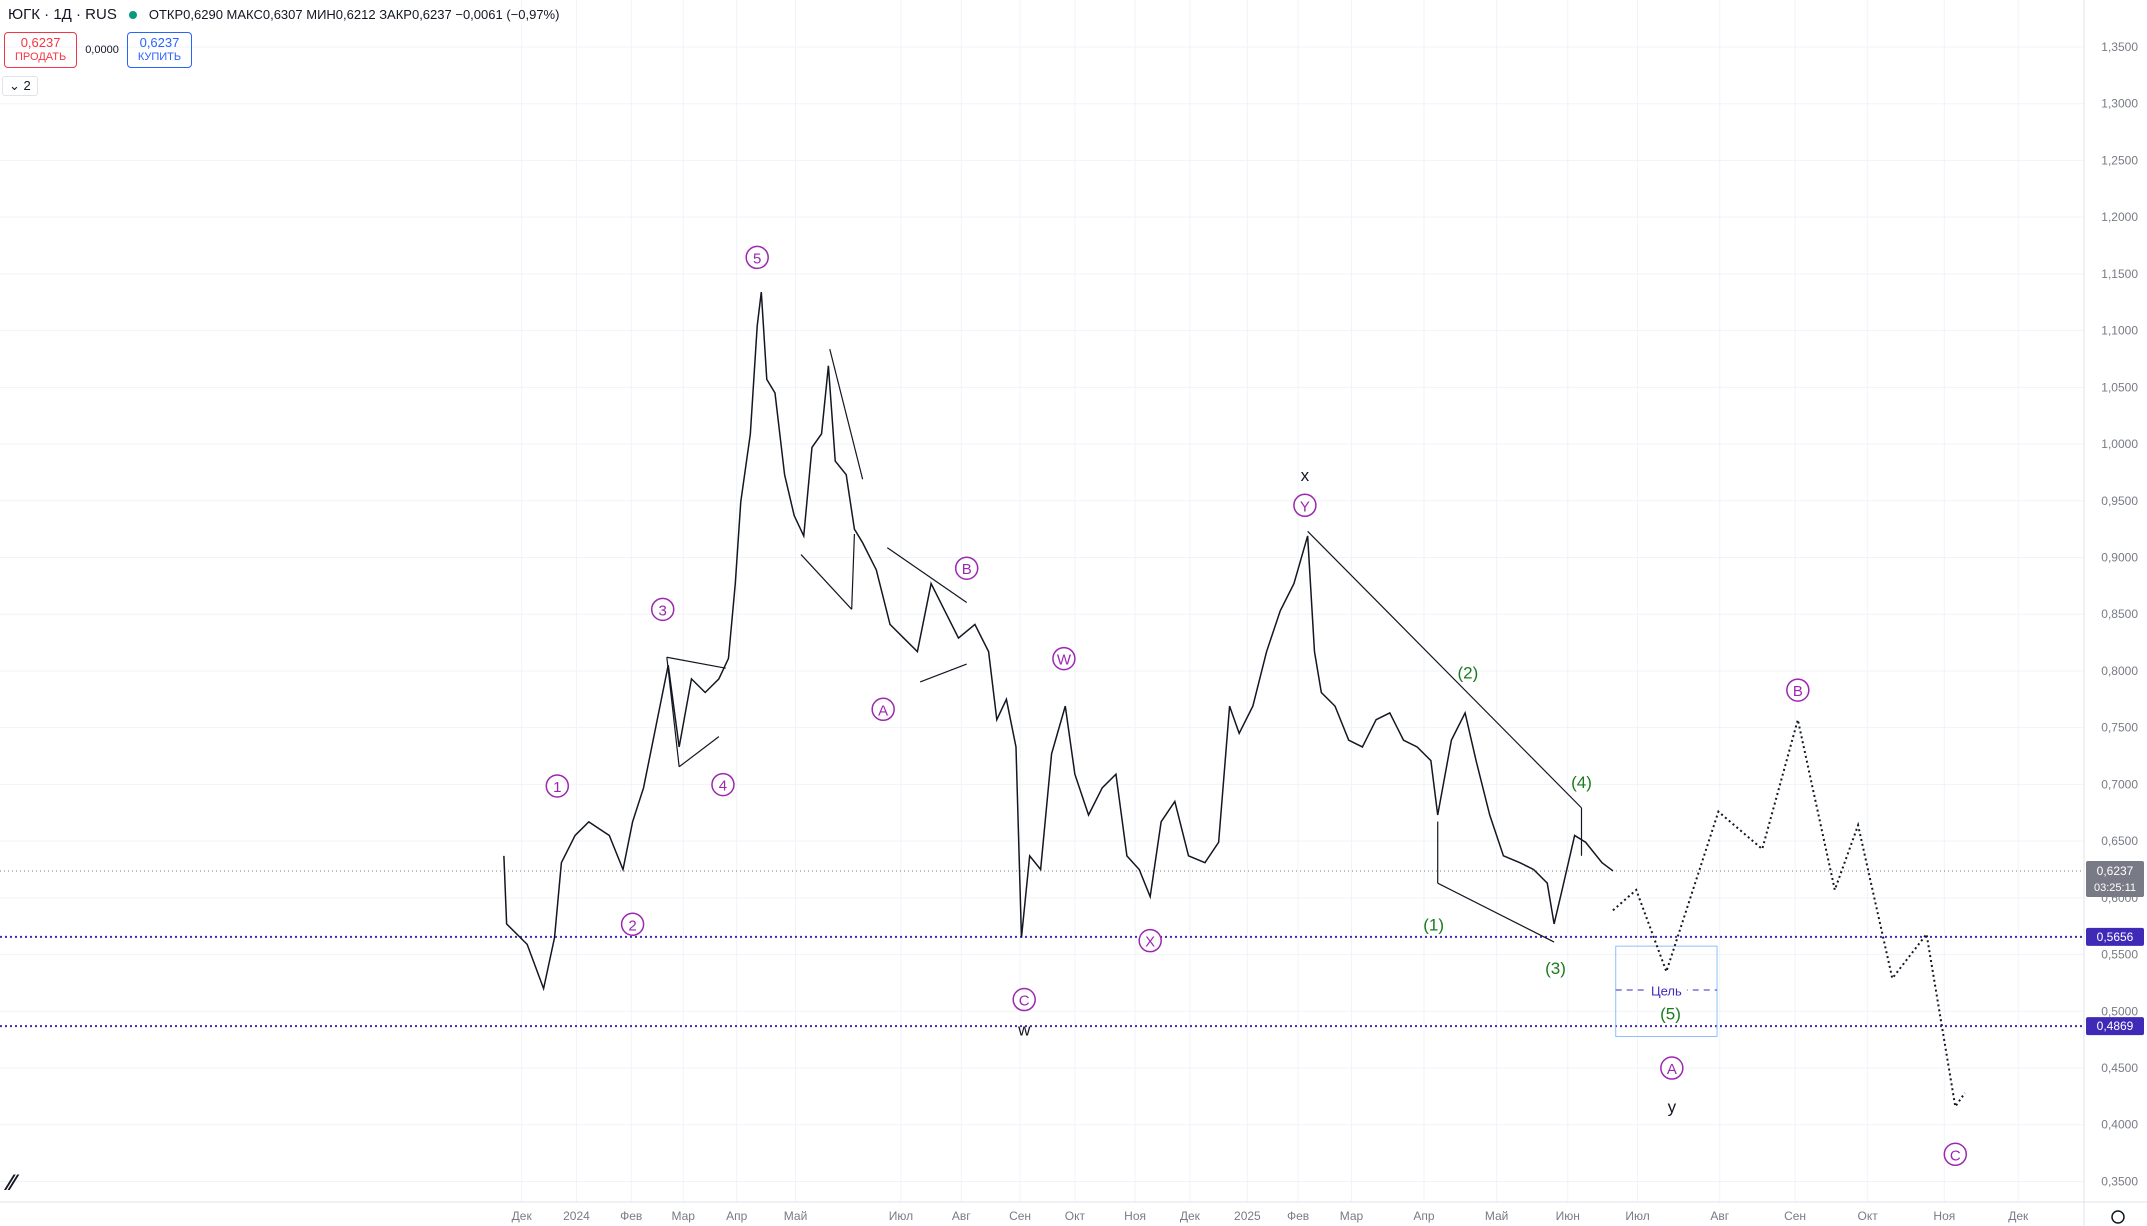 The width and height of the screenshot is (2147, 1226). Describe the element at coordinates (62, 14) in the screenshot. I see `symbol: ЮГК · 1Д · RUS` at that location.